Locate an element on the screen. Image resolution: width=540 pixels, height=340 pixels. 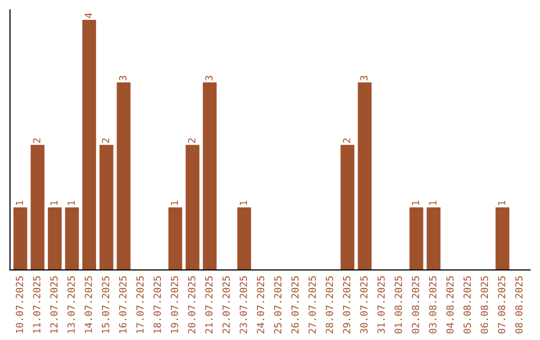
x-tick-label: 11.07.2025 is located at coordinates (36, 304).